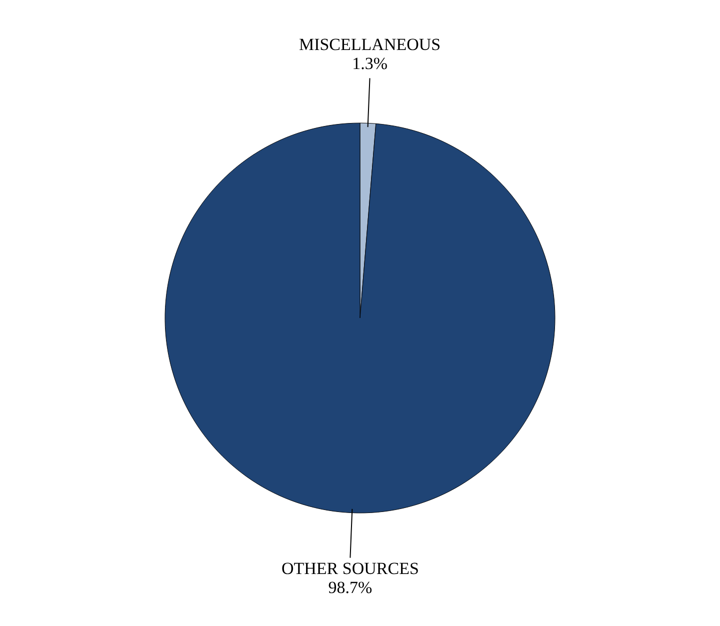 This screenshot has width=720, height=626. What do you see at coordinates (370, 64) in the screenshot?
I see `data-label: 1.3%` at bounding box center [370, 64].